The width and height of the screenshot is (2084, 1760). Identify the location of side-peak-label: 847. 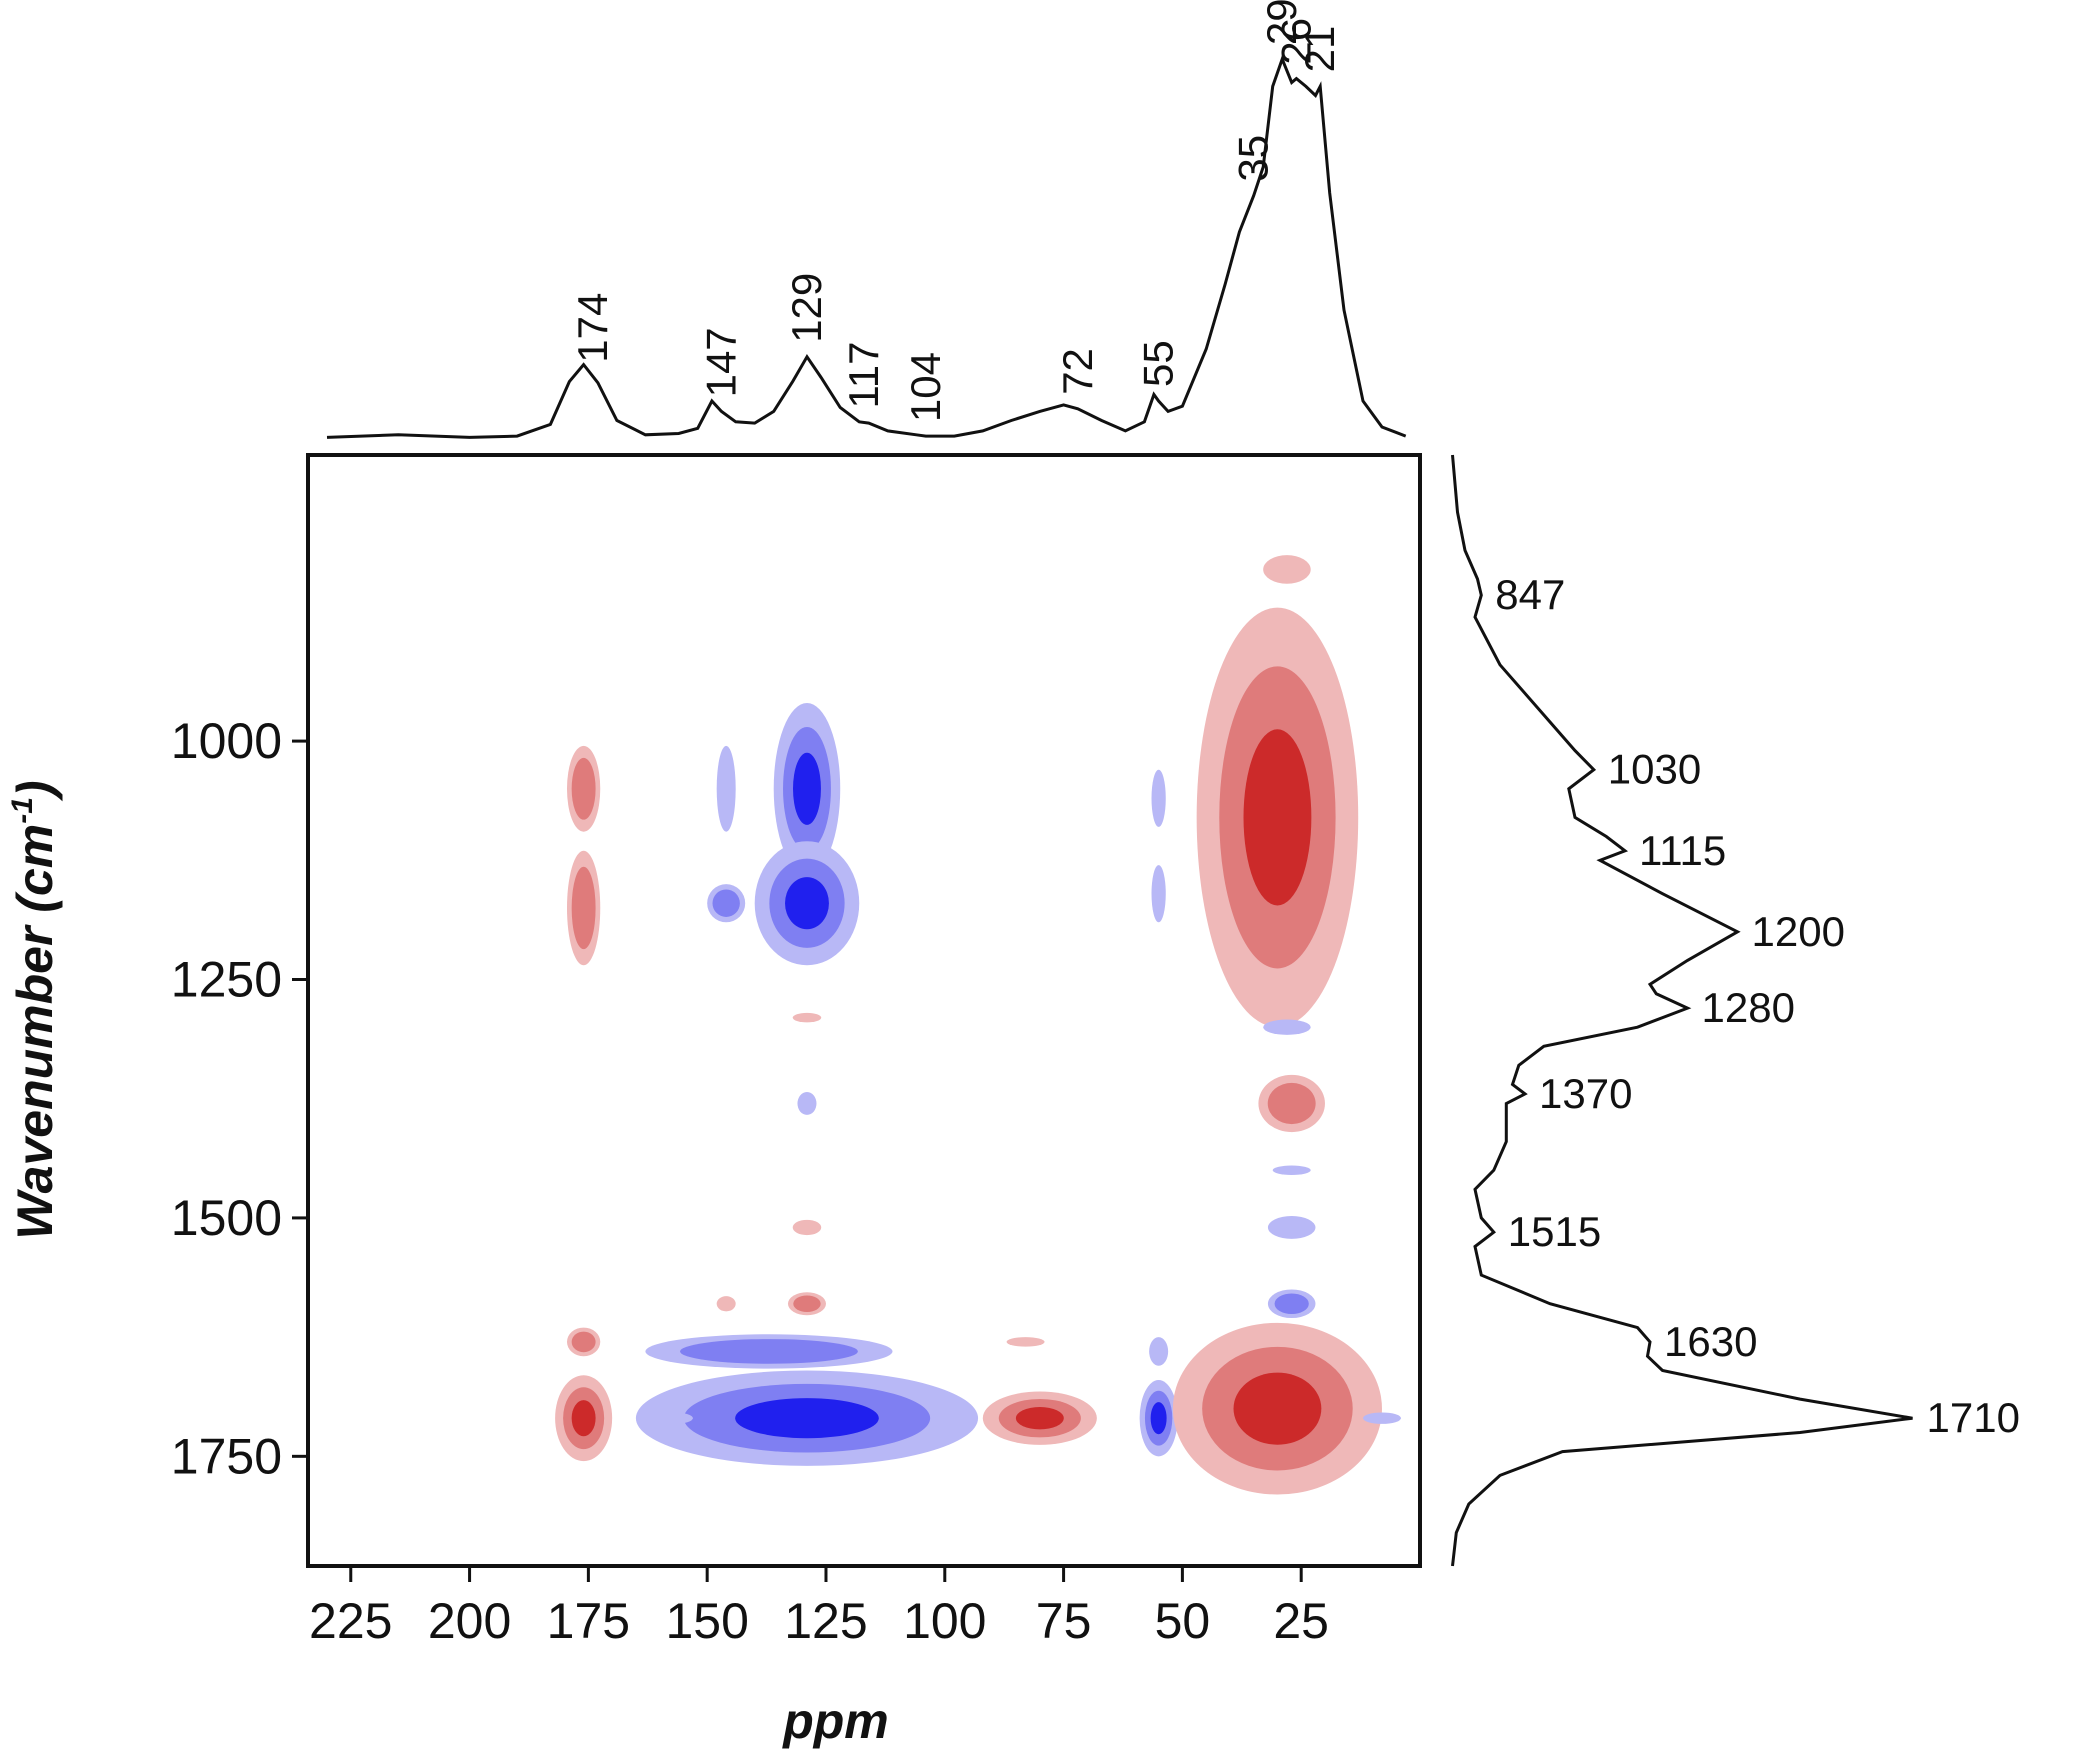
(1530, 594).